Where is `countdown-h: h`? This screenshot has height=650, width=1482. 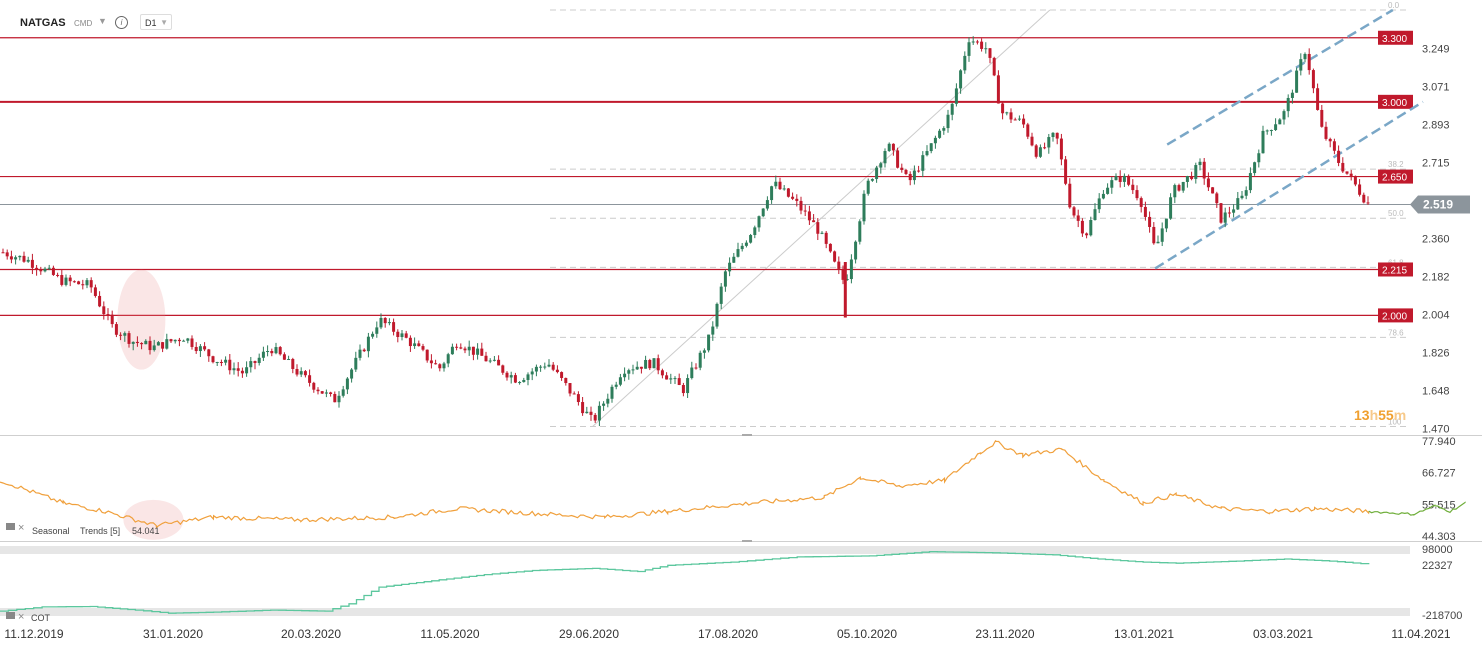 countdown-h: h is located at coordinates (1374, 415).